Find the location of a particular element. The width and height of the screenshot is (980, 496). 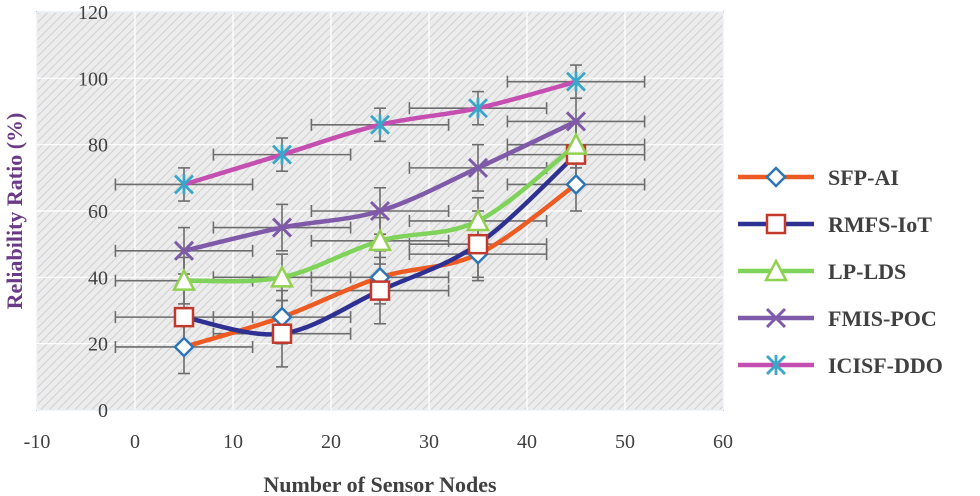

legend-item: LP-LDS is located at coordinates (822, 271).